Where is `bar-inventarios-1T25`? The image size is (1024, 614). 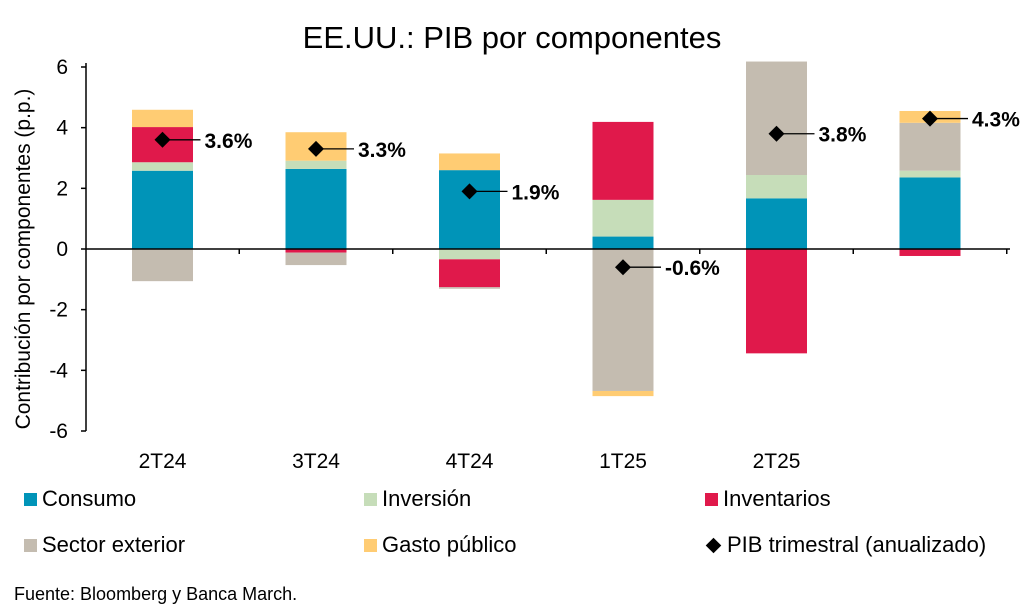
bar-inventarios-1T25 is located at coordinates (623, 160).